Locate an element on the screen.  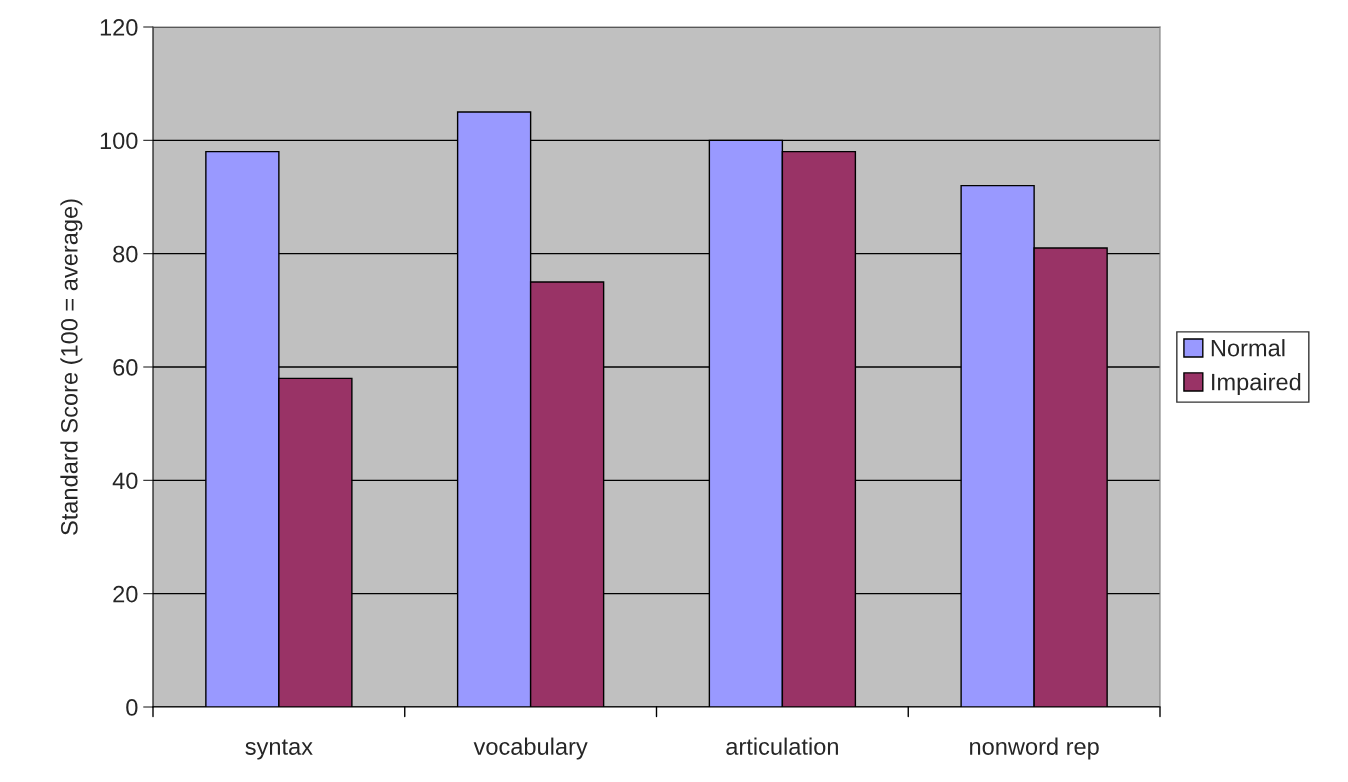
y-tick-label: 120 is located at coordinates (119, 27).